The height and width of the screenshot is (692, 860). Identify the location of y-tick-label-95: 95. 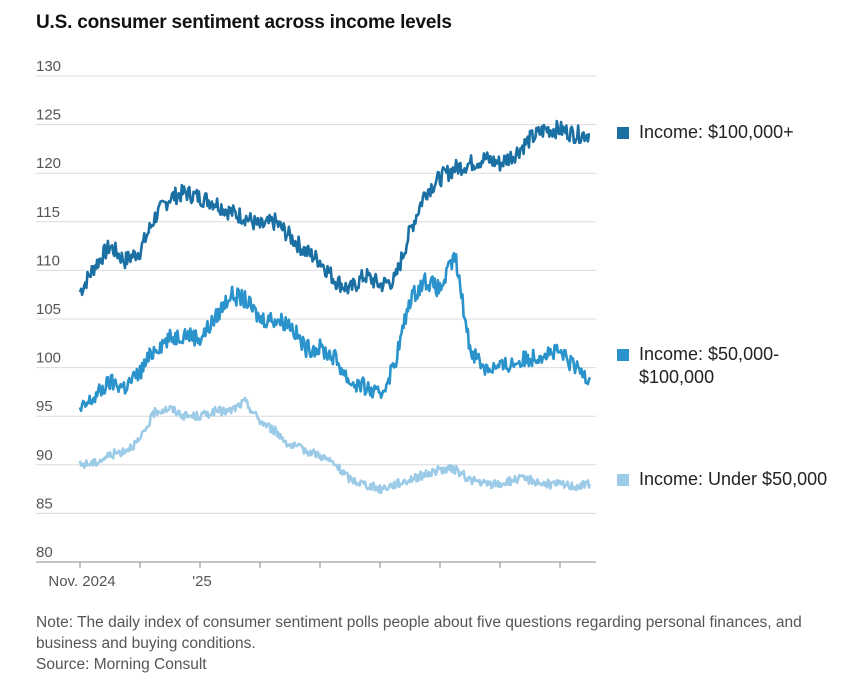
(44, 406).